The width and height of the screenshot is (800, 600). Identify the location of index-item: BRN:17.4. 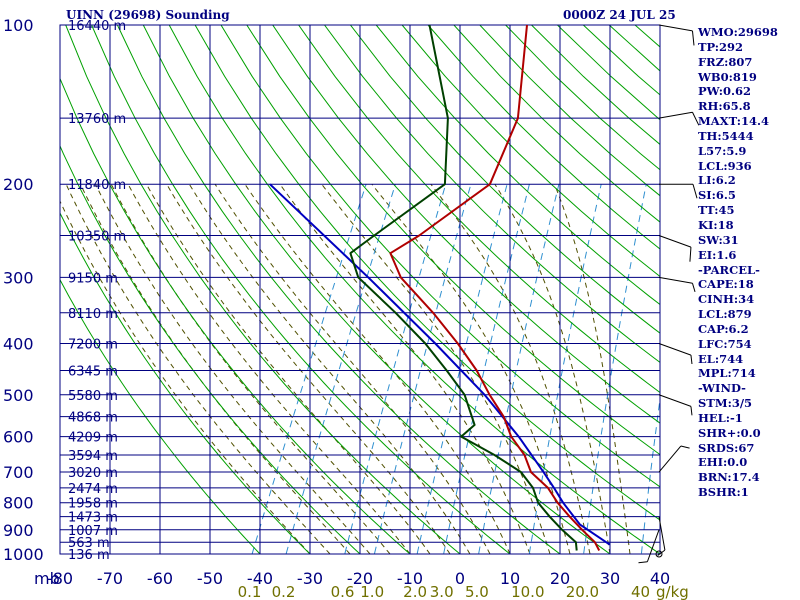
(729, 477).